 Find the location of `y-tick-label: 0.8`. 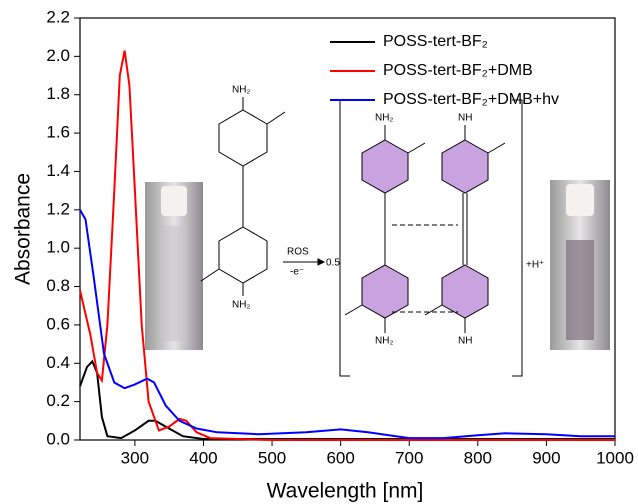

y-tick-label: 0.8 is located at coordinates (58, 285).